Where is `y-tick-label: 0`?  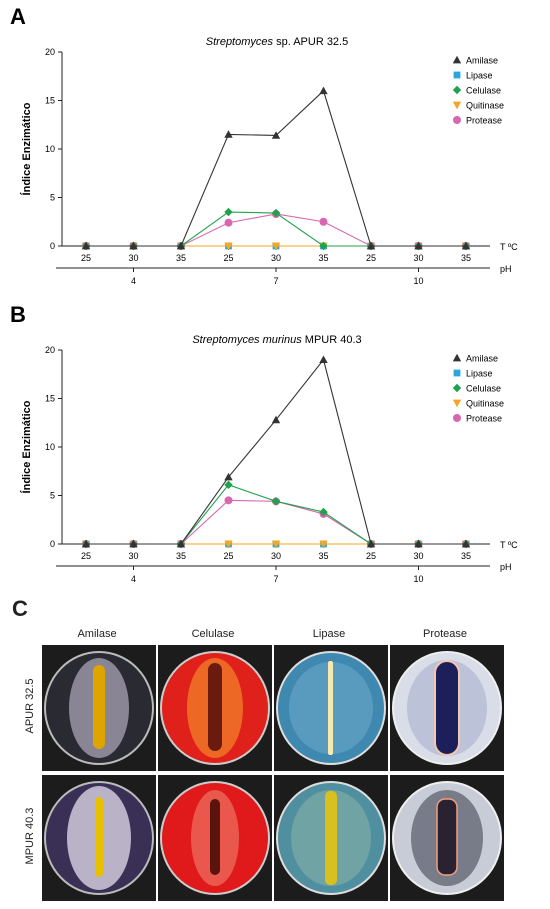 y-tick-label: 0 is located at coordinates (52, 246).